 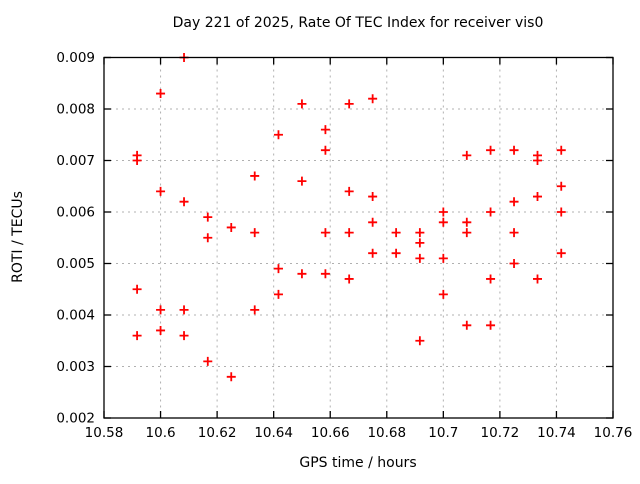 What do you see at coordinates (386, 433) in the screenshot?
I see `x-tick-label: 10.68` at bounding box center [386, 433].